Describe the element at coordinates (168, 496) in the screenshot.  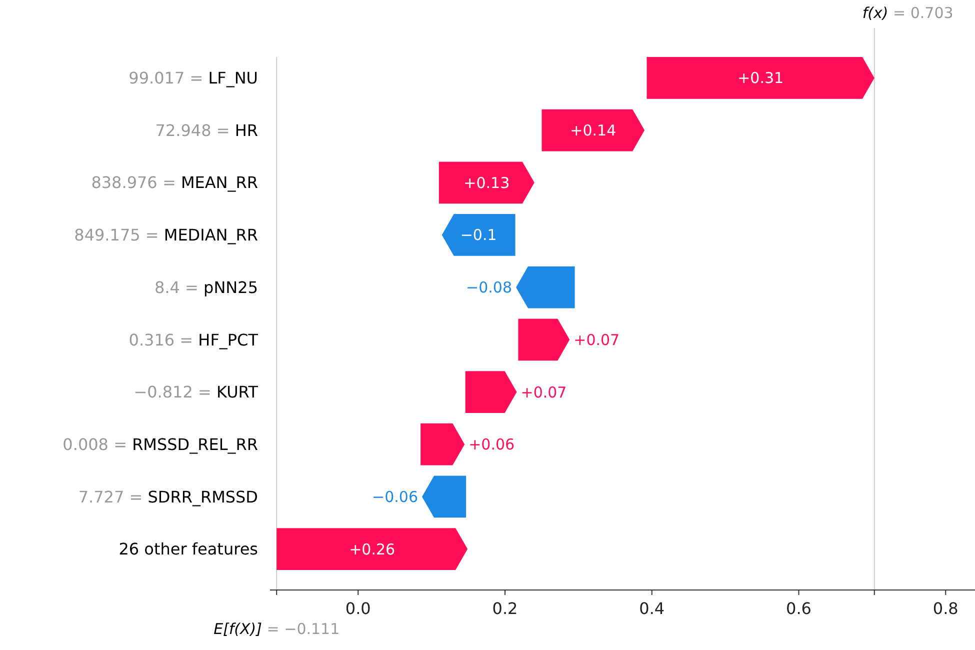
I see `y-tick-label: 7.727 = SDRR_RMSSD` at that location.